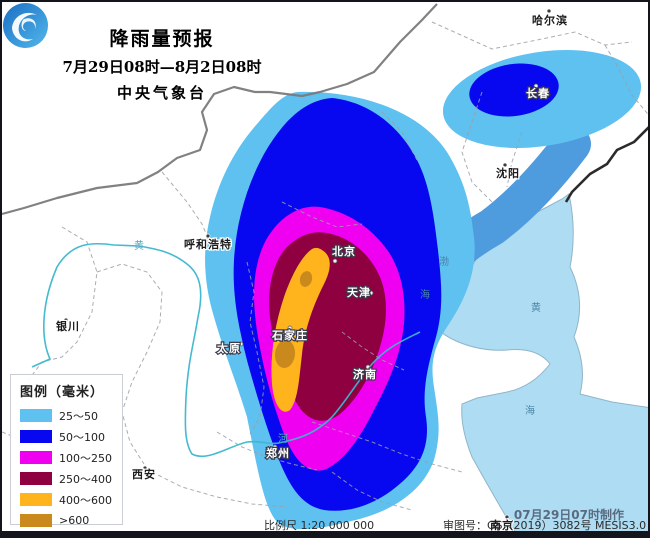 The height and width of the screenshot is (538, 650). Describe the element at coordinates (568, 515) in the screenshot. I see `issue-time-text: 07月29日07时制作` at that location.